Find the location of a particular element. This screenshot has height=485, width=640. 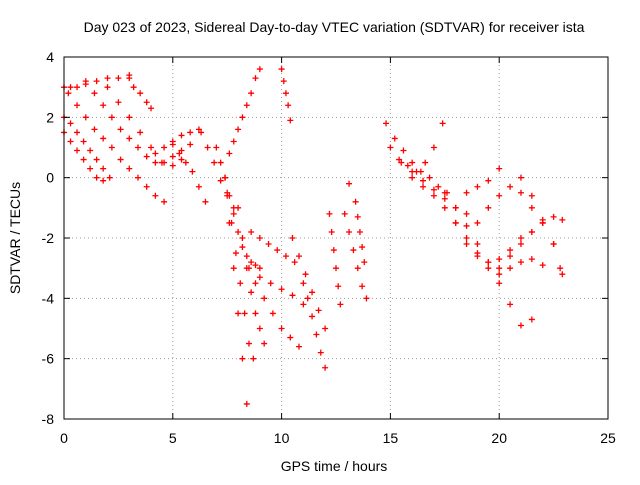

x-tick-label: 0 is located at coordinates (64, 438).